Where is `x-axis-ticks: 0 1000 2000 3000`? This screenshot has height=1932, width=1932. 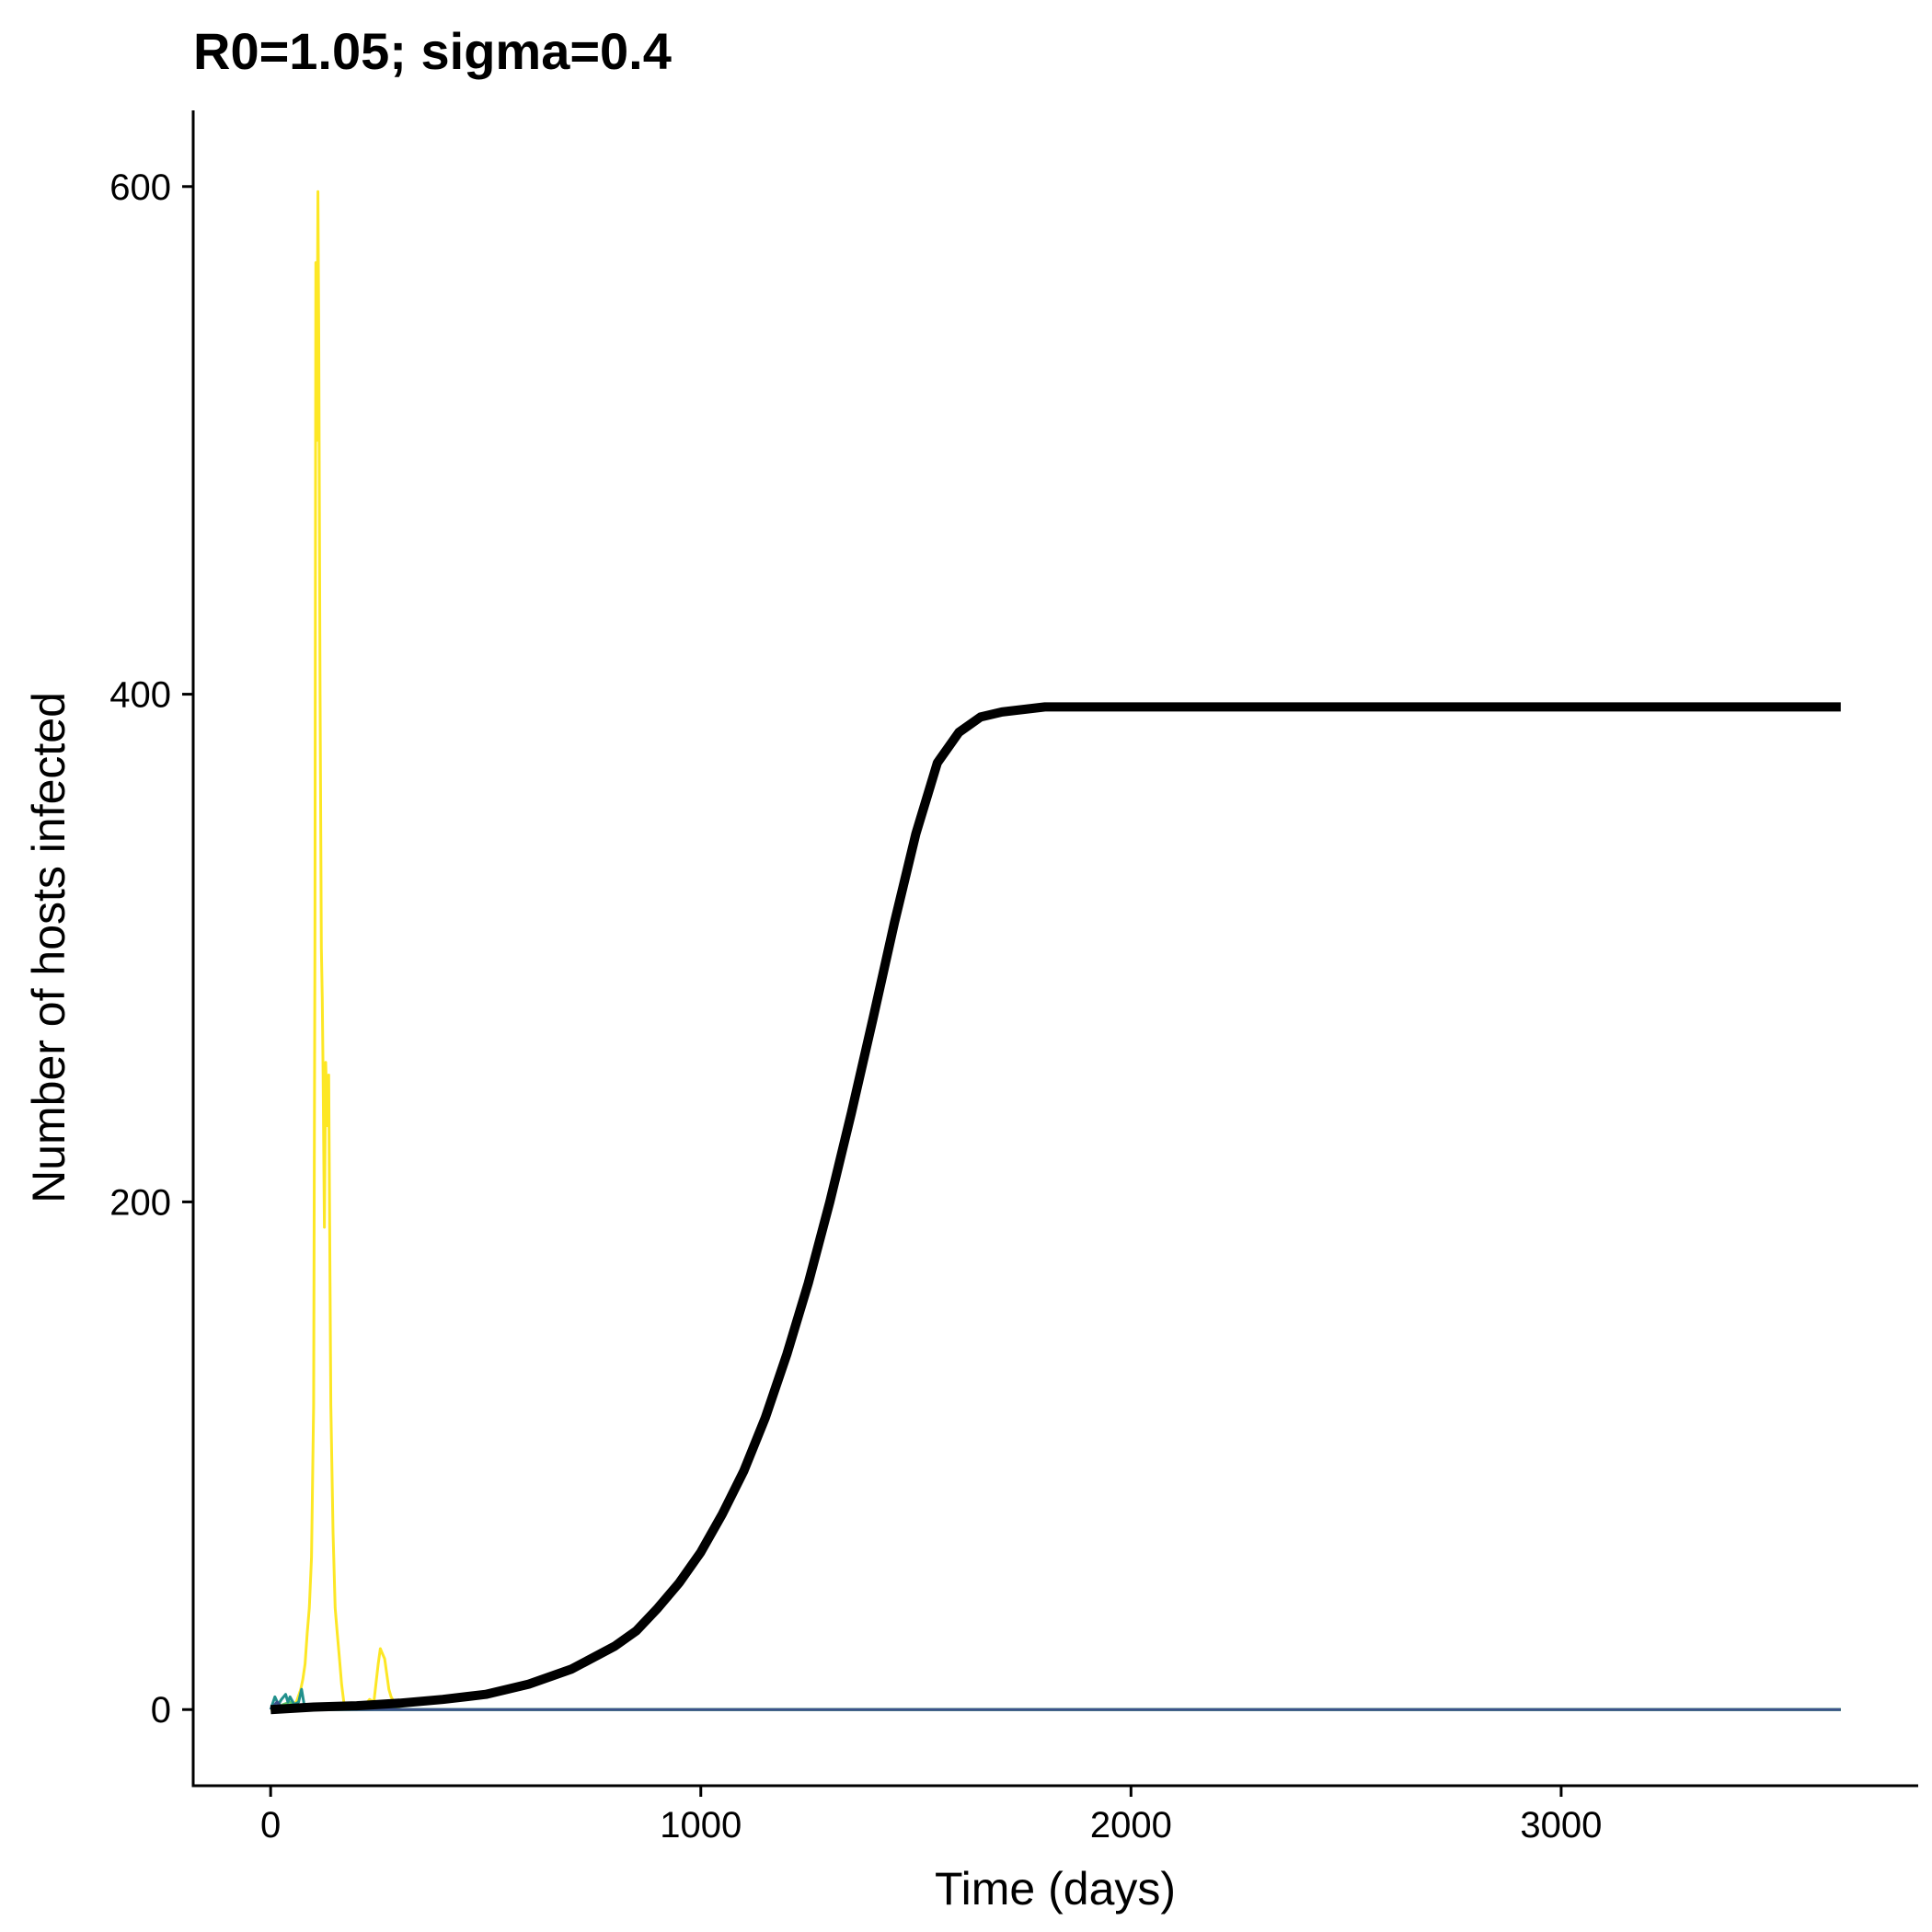
x-axis-ticks: 0 1000 2000 3000 is located at coordinates (931, 1816).